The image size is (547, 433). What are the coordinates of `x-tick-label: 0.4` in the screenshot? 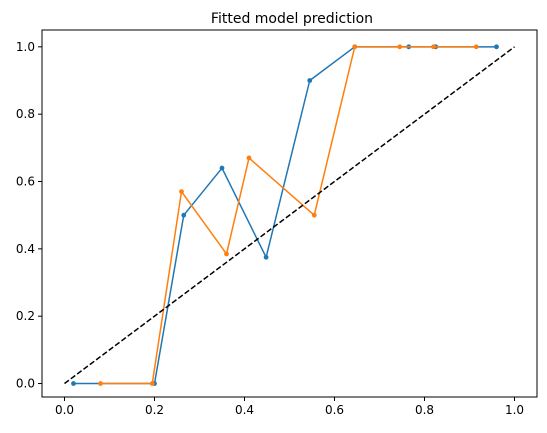 It's located at (244, 410).